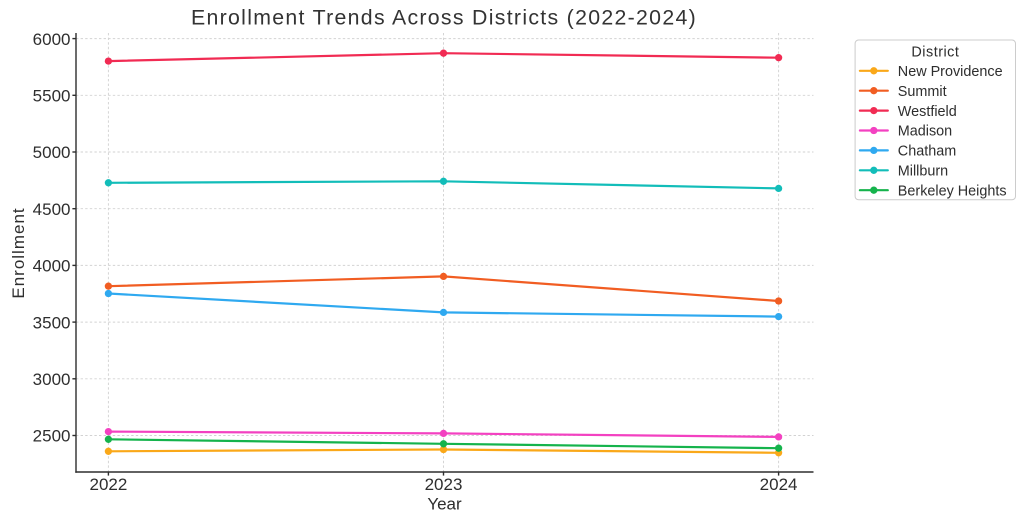  Describe the element at coordinates (52, 436) in the screenshot. I see `svg-text: 2500` at that location.